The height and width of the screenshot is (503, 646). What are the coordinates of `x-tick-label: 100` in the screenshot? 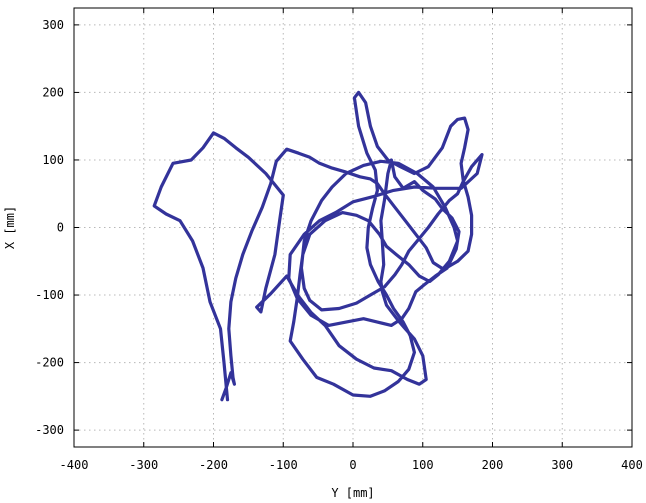 It's located at (423, 465).